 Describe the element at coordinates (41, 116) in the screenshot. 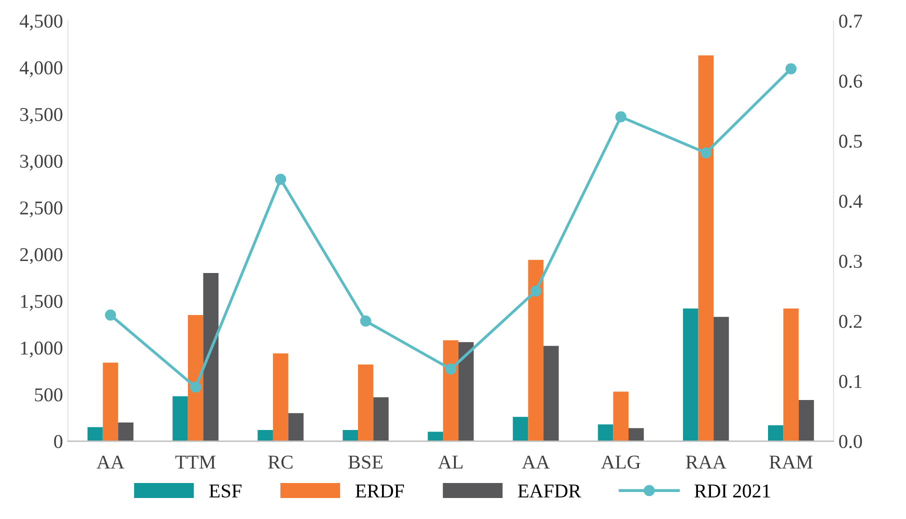

I see `y-tick-label: 3,500` at that location.